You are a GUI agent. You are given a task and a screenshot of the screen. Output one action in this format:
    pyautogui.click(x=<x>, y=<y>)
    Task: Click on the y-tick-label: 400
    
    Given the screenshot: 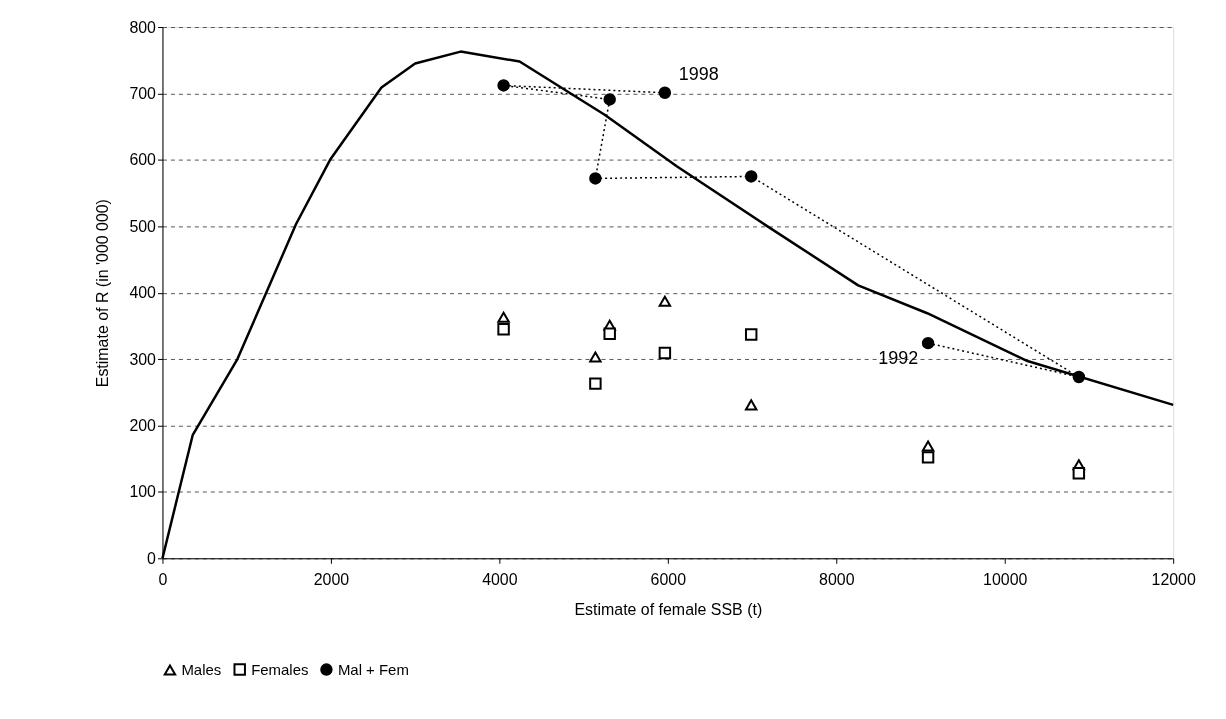 What is the action you would take?
    pyautogui.click(x=143, y=293)
    